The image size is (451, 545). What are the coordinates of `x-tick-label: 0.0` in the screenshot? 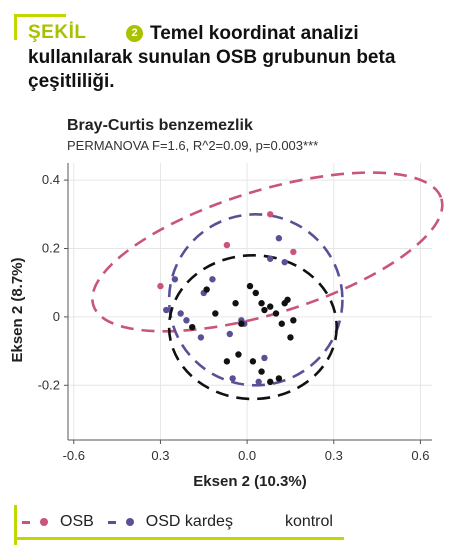 It's located at (247, 455).